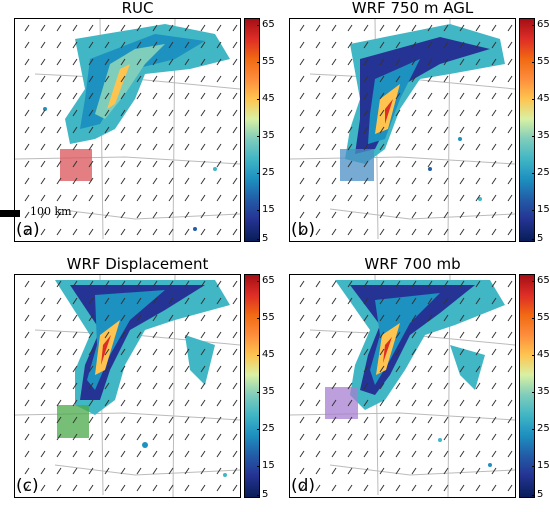  Describe the element at coordinates (51, 211) in the screenshot. I see `scale-label: 100 km` at that location.